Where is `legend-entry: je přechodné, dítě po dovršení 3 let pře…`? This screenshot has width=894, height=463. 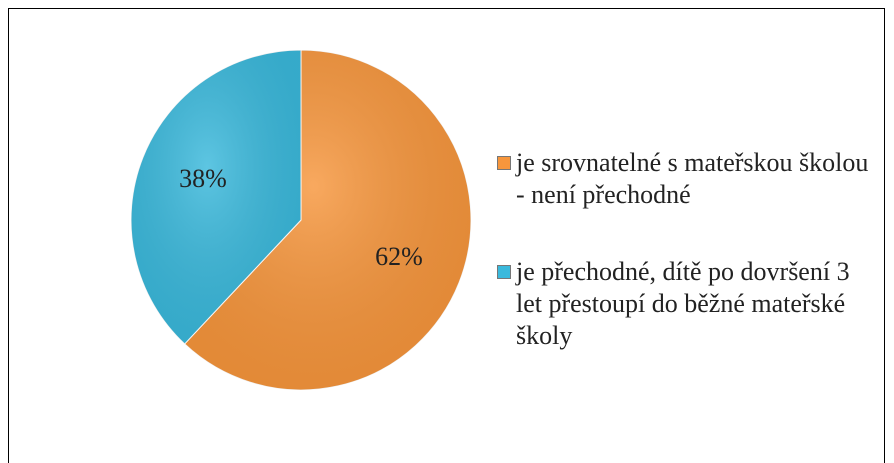
legend-entry: je přechodné, dítě po dovršení 3 let pře… is located at coordinates (689, 304).